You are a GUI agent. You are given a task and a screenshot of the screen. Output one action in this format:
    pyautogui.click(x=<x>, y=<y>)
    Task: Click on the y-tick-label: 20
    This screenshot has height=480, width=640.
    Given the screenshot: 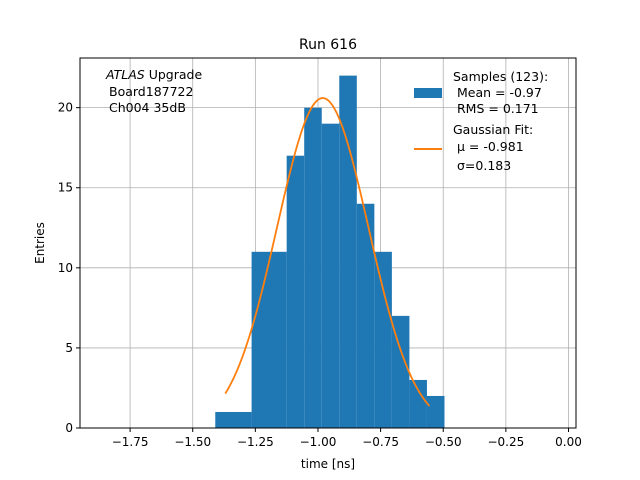 What is the action you would take?
    pyautogui.click(x=65, y=108)
    